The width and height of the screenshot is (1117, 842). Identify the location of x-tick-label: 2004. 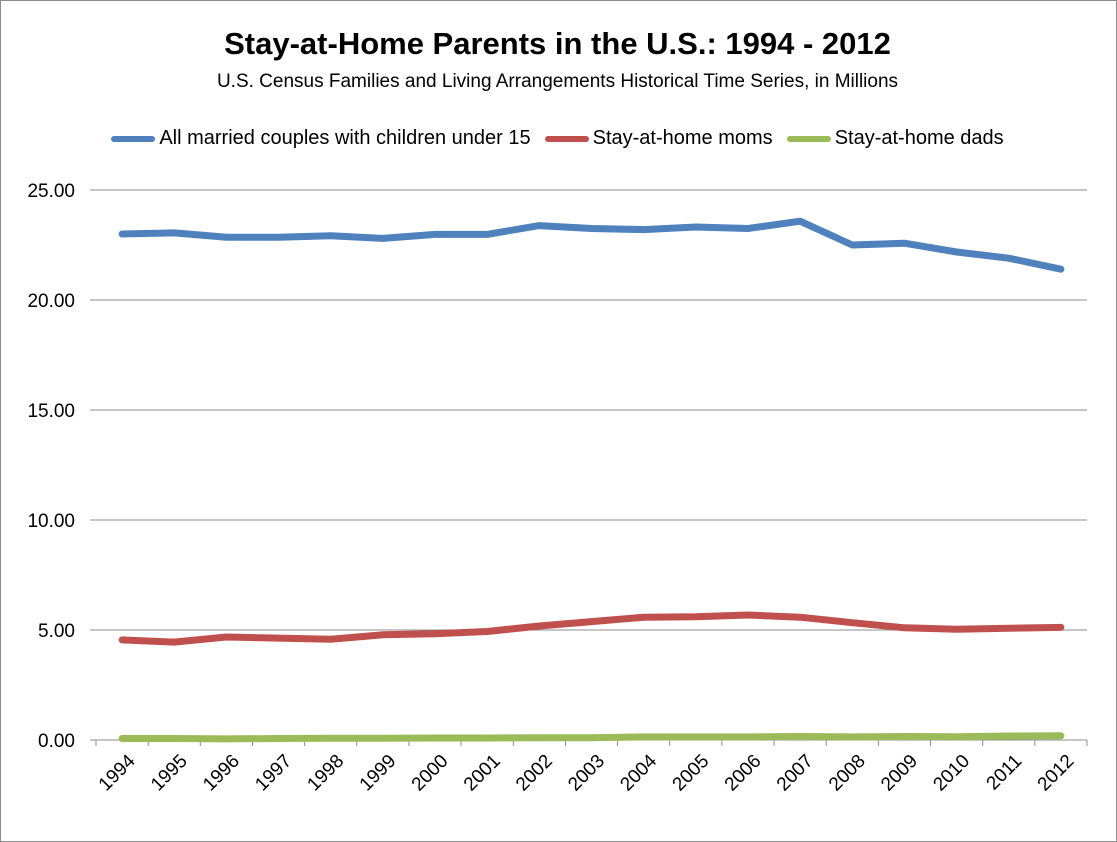
(638, 772).